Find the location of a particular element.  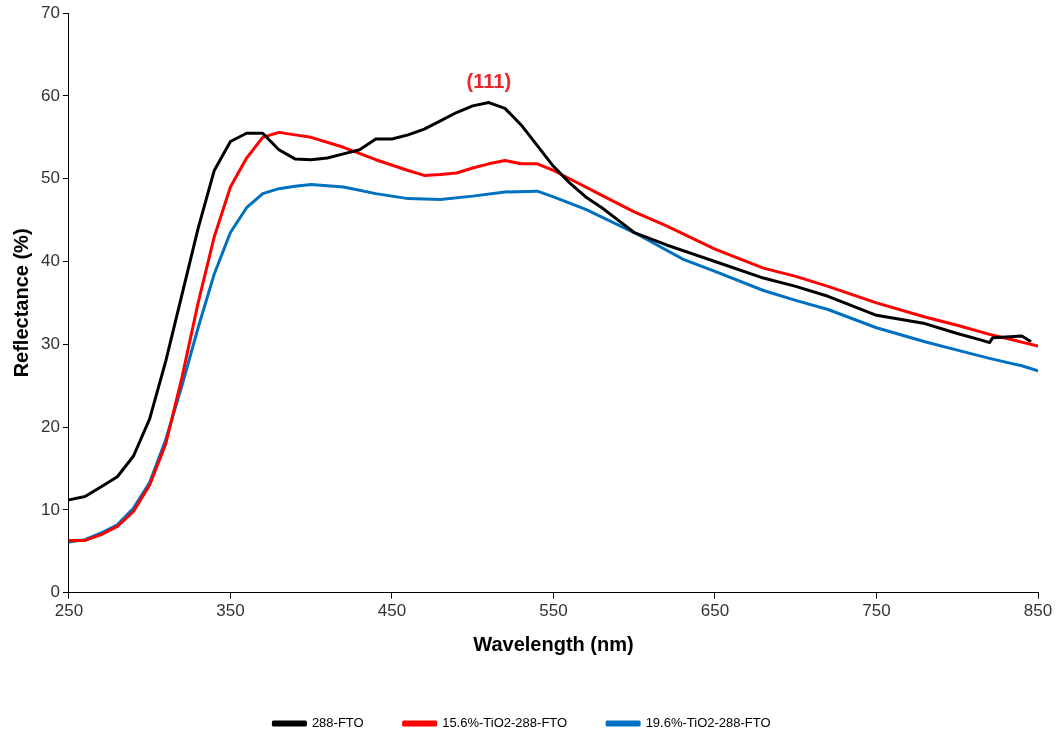

y-axis-title: Reflectance (%) is located at coordinates (20, 303).